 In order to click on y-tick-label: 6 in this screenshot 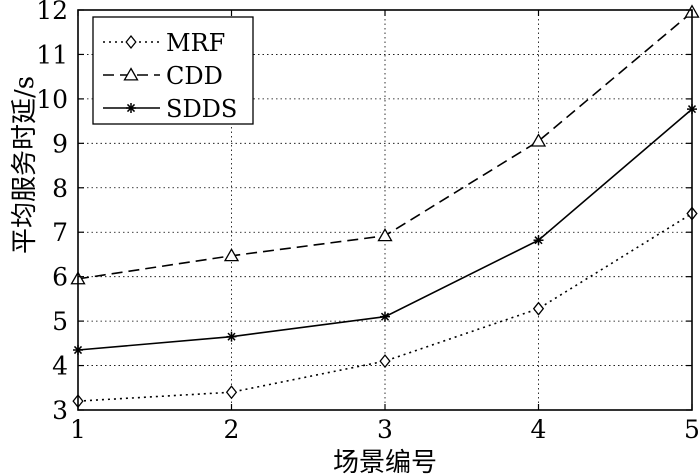, I will do `click(60, 277)`.